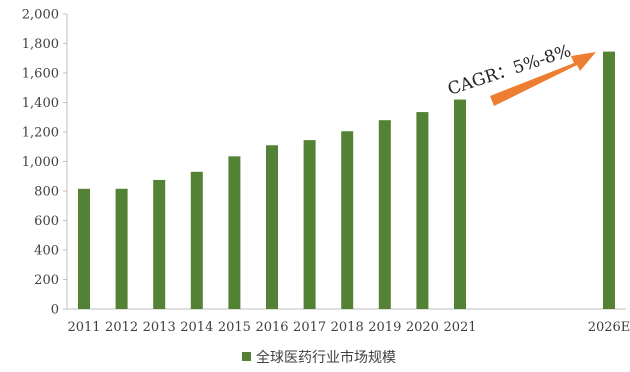 Image resolution: width=630 pixels, height=372 pixels. I want to click on y-tick-label: 200, so click(46, 280).